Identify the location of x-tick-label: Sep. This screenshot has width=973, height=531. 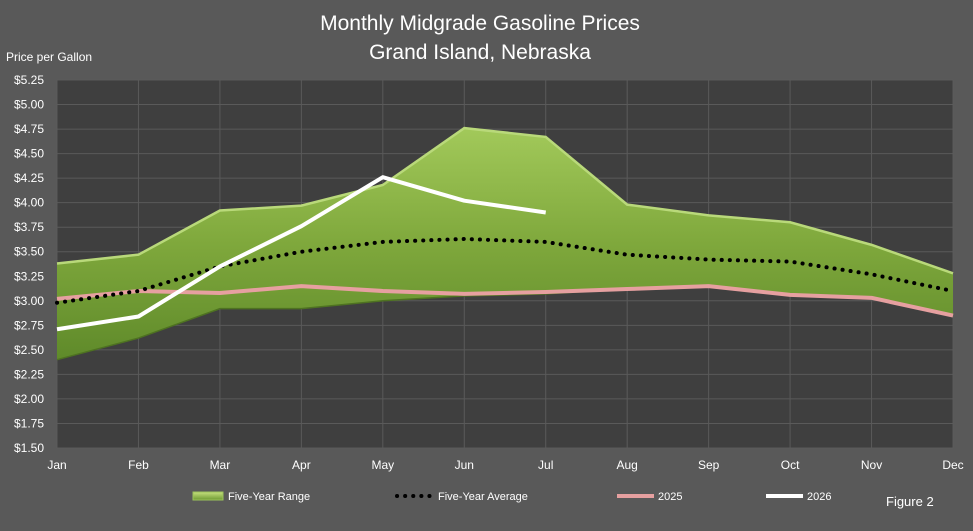
(709, 465).